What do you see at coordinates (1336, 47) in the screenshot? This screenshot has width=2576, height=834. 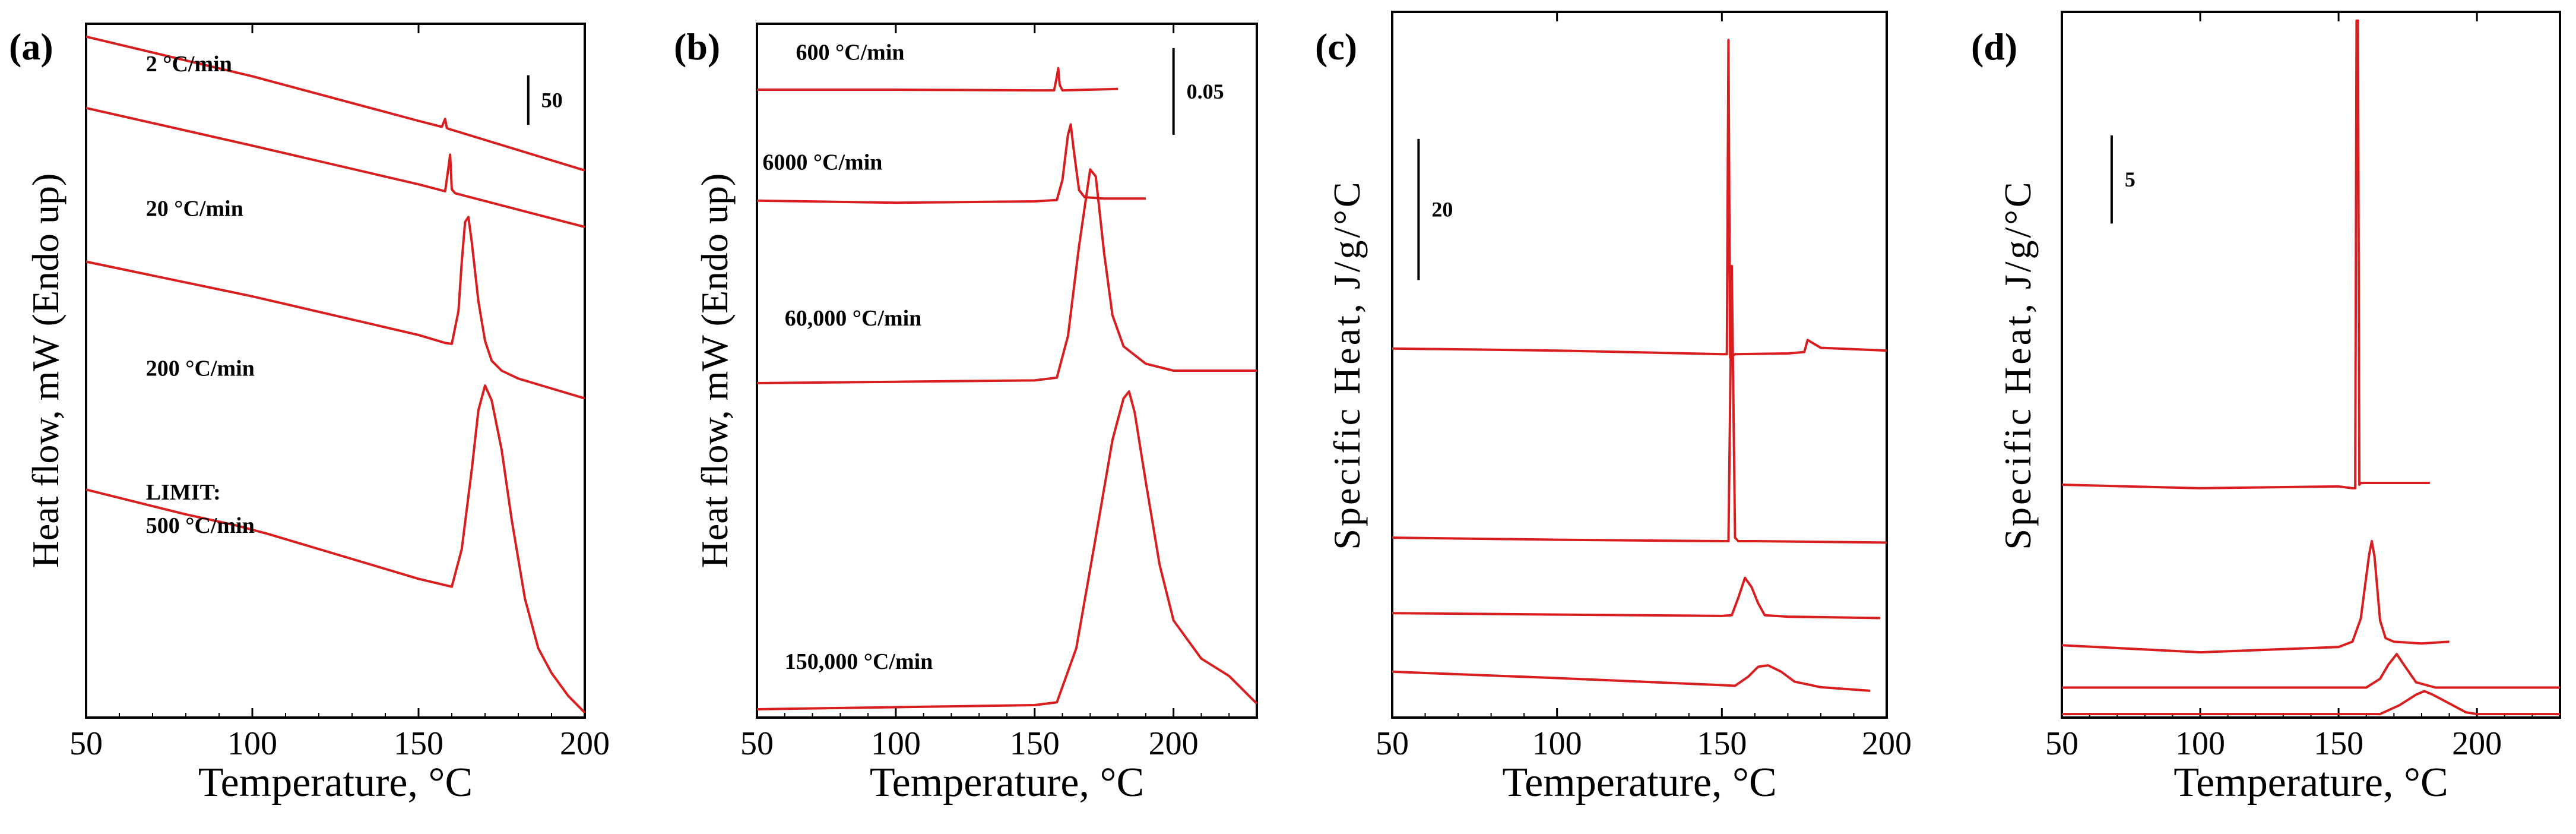 I see `panel-label: (c)` at bounding box center [1336, 47].